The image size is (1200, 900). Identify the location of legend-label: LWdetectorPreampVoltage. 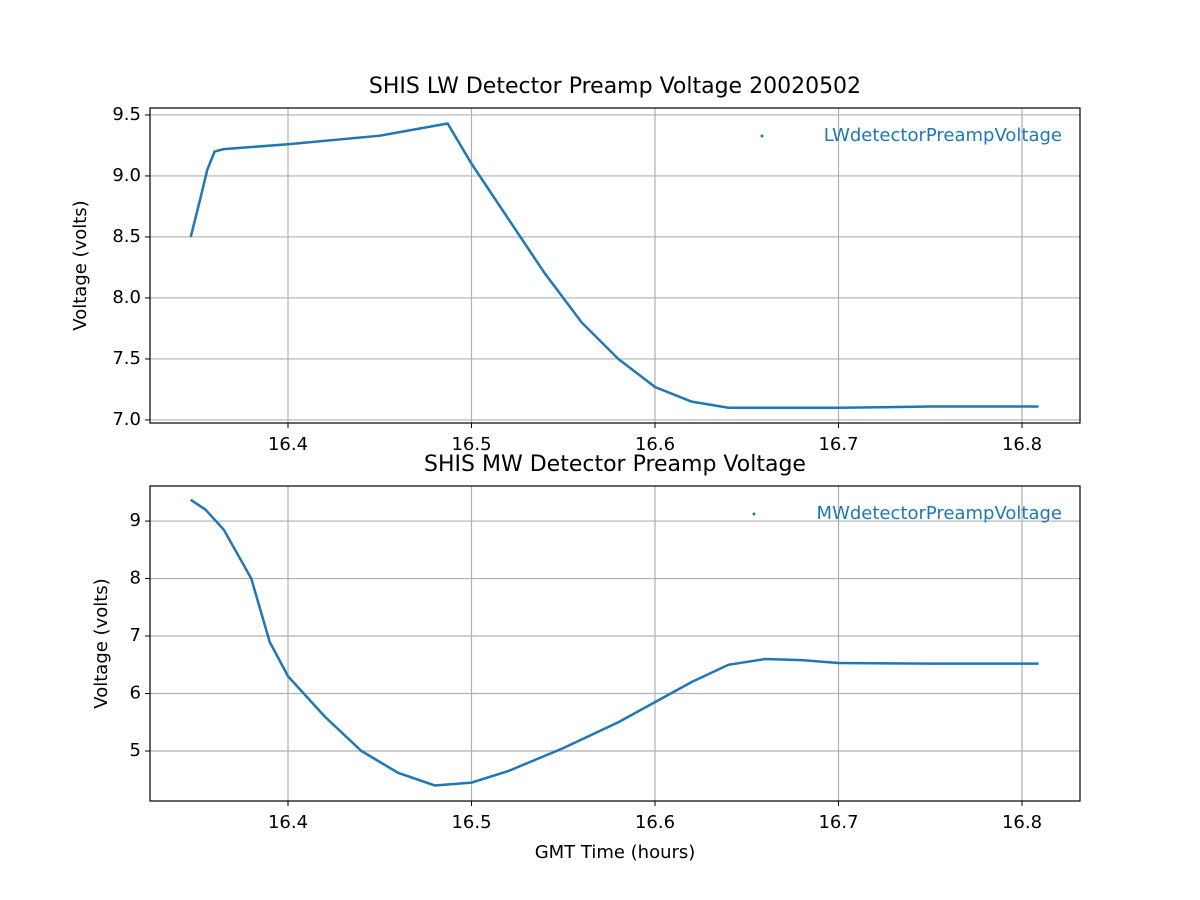
(943, 135).